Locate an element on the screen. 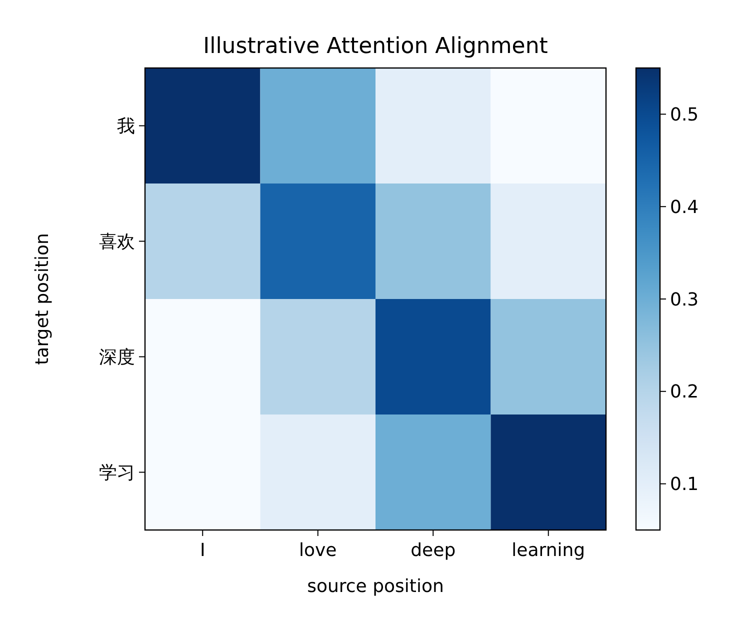  x-tick-label: deep is located at coordinates (433, 550).